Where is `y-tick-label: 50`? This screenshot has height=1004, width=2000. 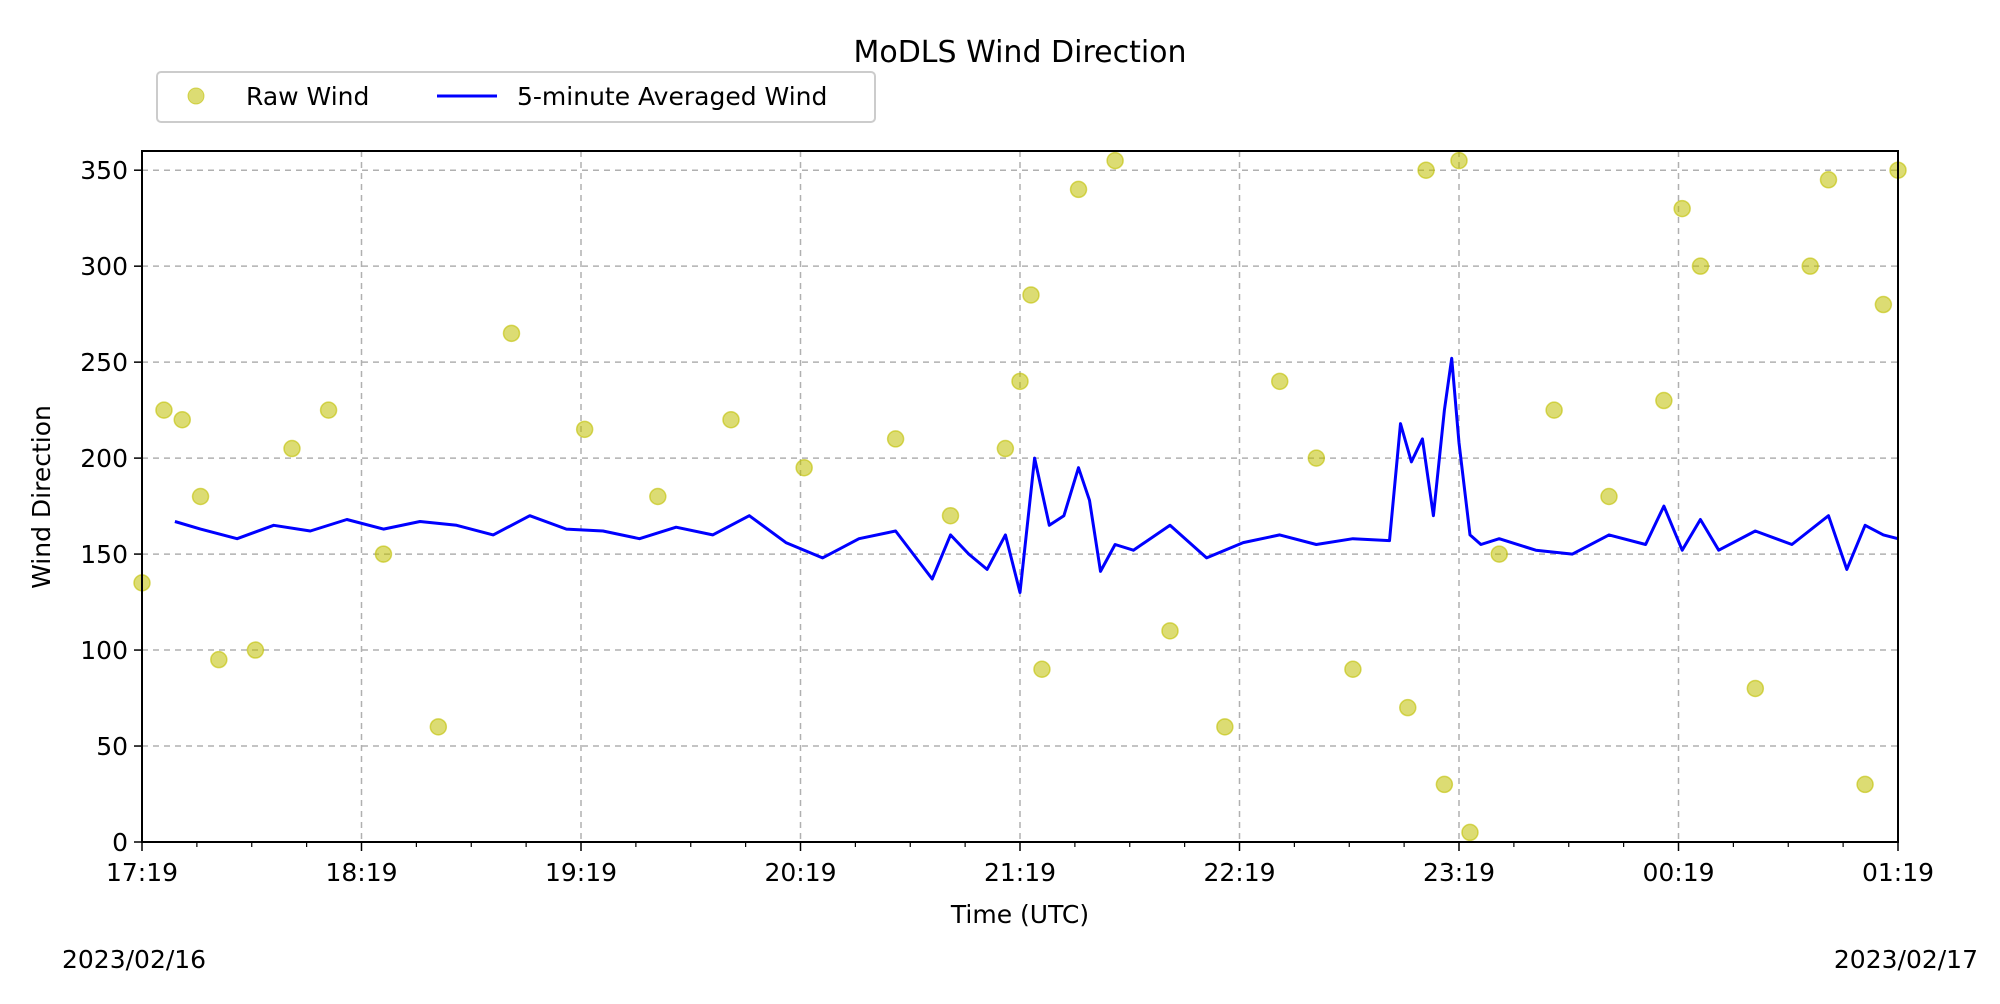
y-tick-label: 50 is located at coordinates (112, 746).